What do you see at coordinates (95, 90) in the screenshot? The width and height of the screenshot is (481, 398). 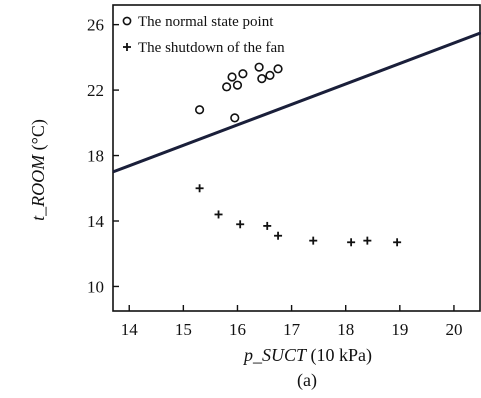 I see `y-tick-label: 22` at bounding box center [95, 90].